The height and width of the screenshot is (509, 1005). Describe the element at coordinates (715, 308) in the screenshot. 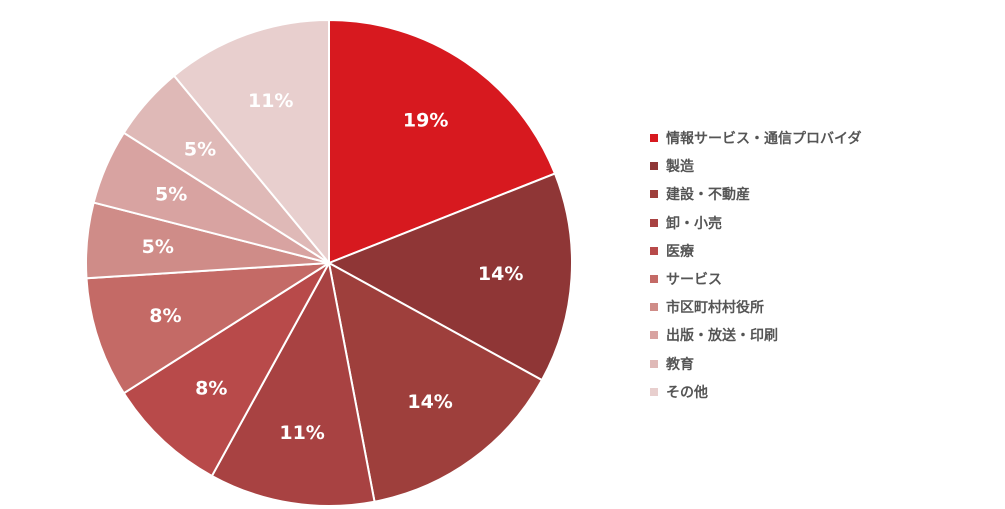

I see `legend-label: 市区町村村役所` at that location.